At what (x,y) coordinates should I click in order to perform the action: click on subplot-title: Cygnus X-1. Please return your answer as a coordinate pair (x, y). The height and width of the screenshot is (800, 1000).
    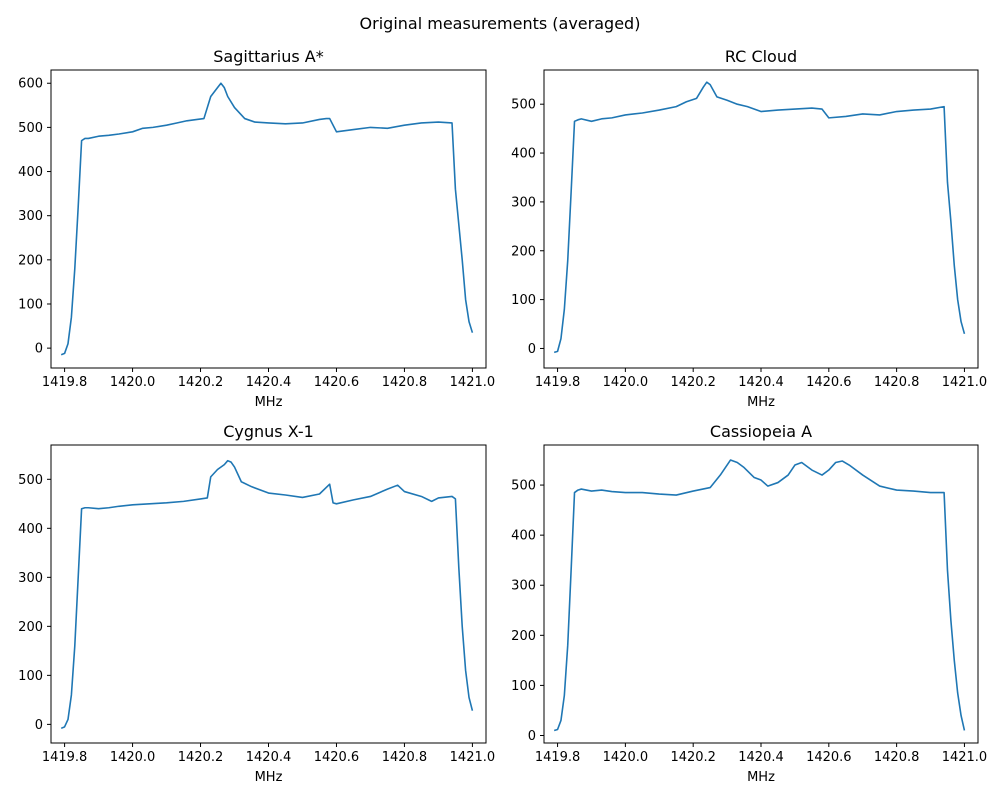
    Looking at the image, I should click on (268, 431).